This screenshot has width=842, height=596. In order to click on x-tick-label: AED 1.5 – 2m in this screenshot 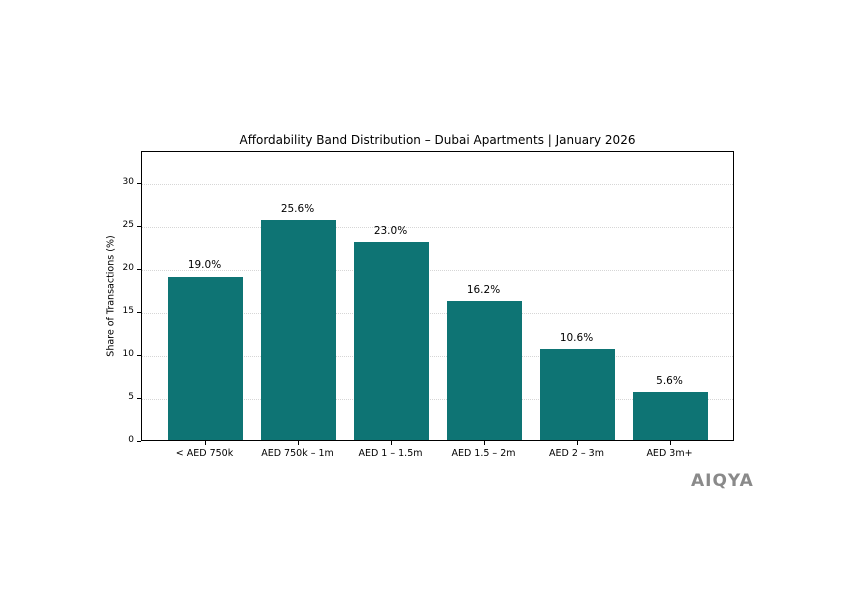, I will do `click(483, 453)`.